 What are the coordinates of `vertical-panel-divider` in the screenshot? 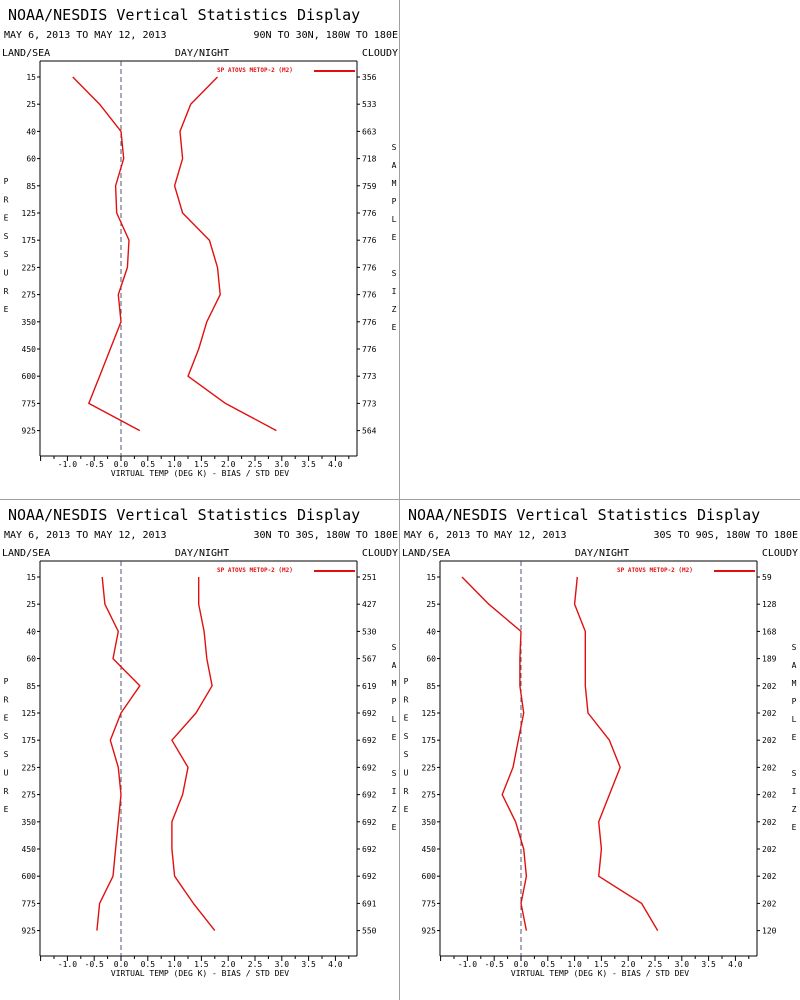 It's located at (399, 500).